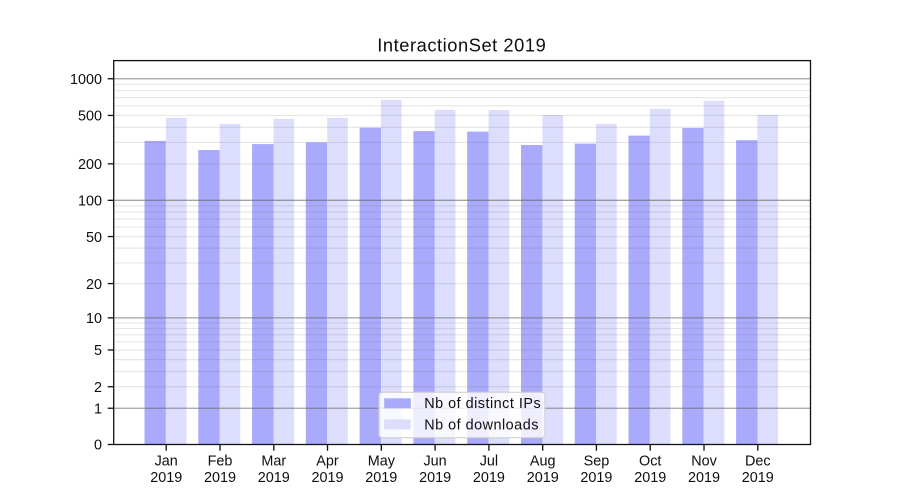 This screenshot has width=900, height=500. I want to click on svg-text: Aug, so click(543, 462).